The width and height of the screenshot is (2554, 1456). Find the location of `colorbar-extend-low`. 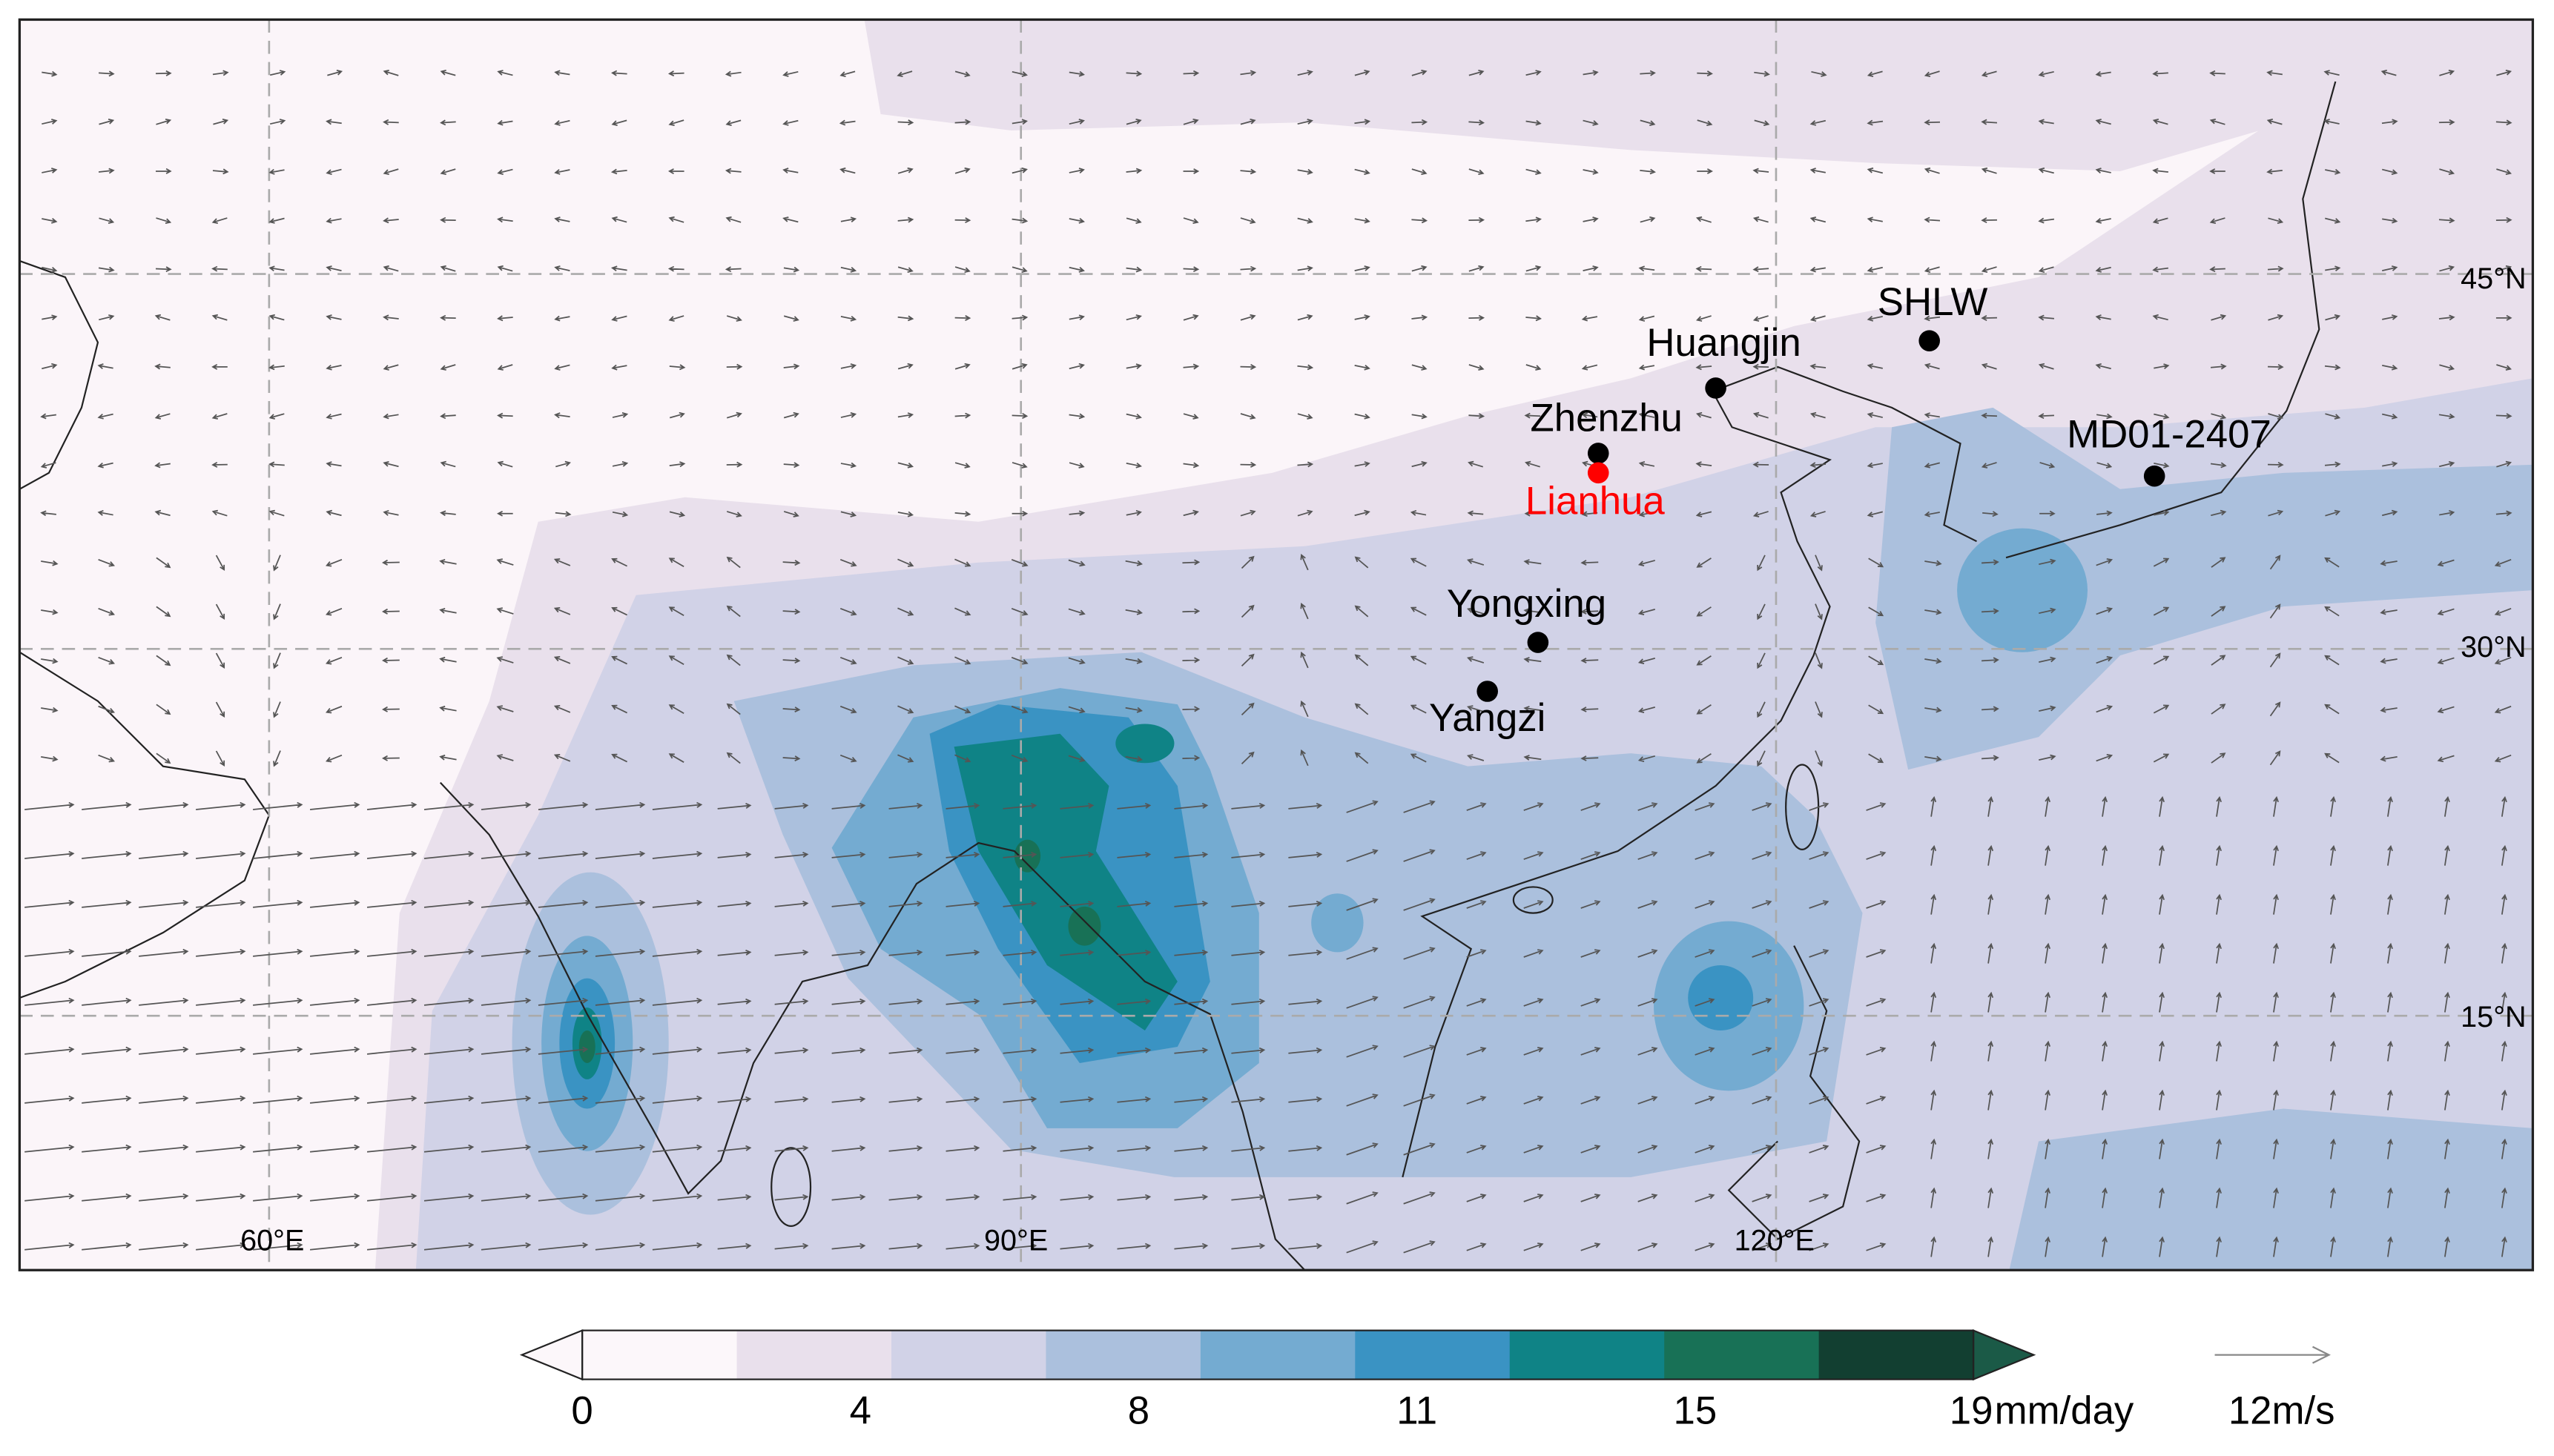

colorbar-extend-low is located at coordinates (552, 1354).